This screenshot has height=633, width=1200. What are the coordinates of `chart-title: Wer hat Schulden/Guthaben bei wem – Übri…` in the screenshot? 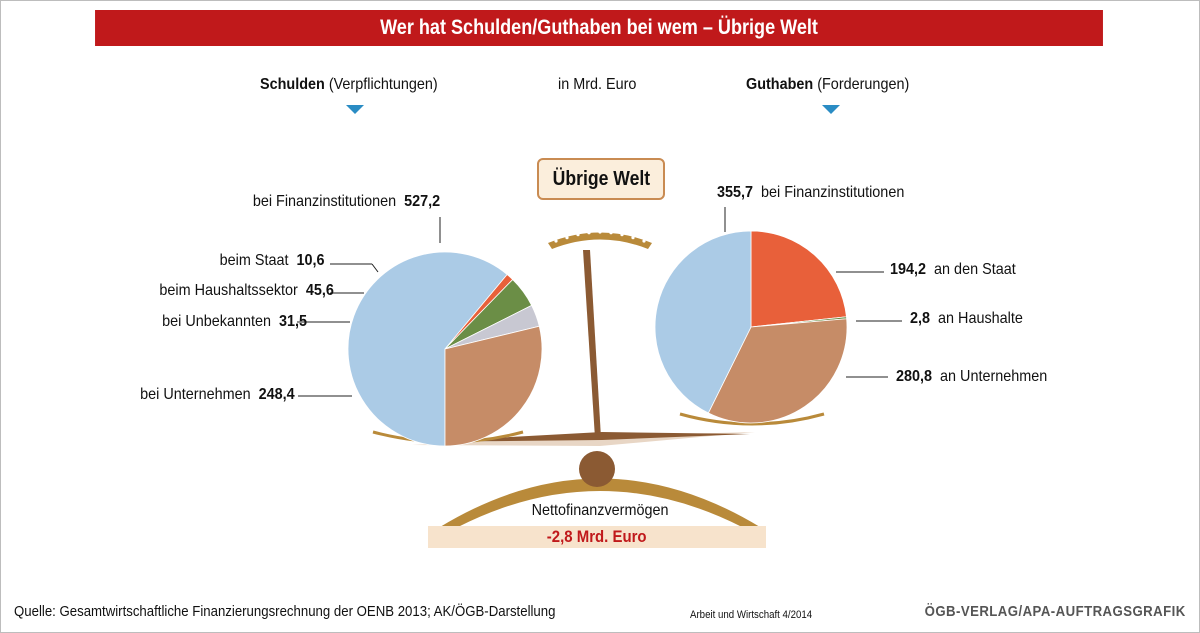 It's located at (599, 28).